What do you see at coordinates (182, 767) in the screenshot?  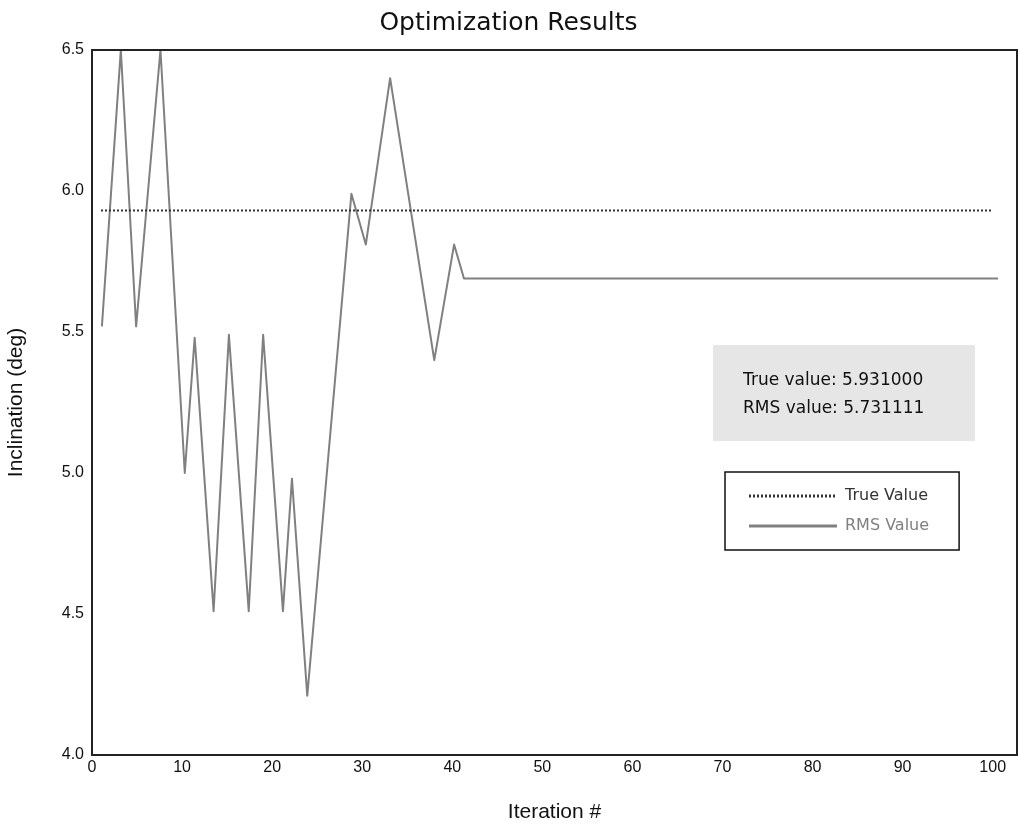 I see `x-tick-label: 10` at bounding box center [182, 767].